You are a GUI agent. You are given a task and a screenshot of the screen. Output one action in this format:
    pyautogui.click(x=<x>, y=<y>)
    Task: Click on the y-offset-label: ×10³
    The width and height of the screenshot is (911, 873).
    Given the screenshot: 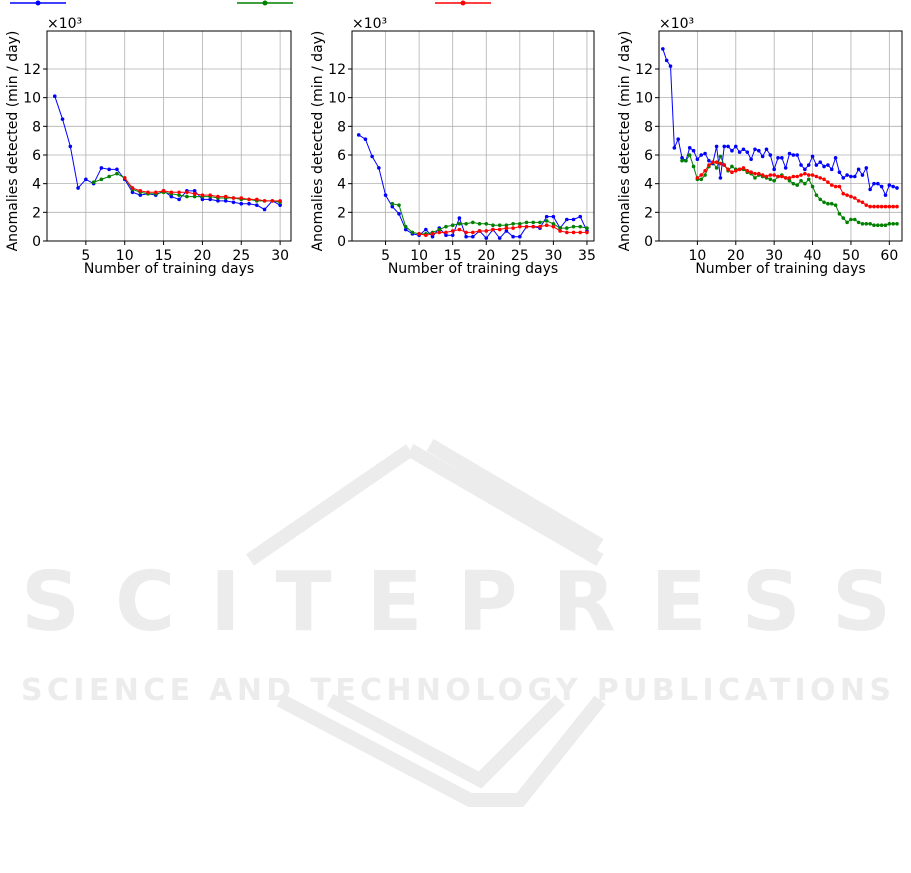 What is the action you would take?
    pyautogui.click(x=64, y=24)
    